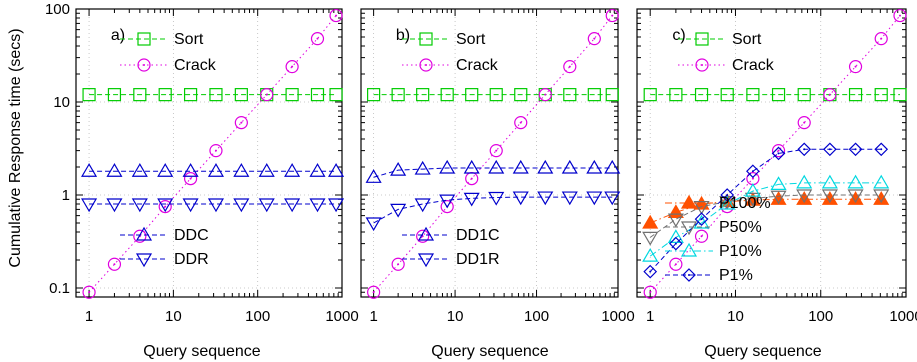 The width and height of the screenshot is (917, 362). I want to click on panel-b-x-axis-label: Query sequence, so click(490, 351).